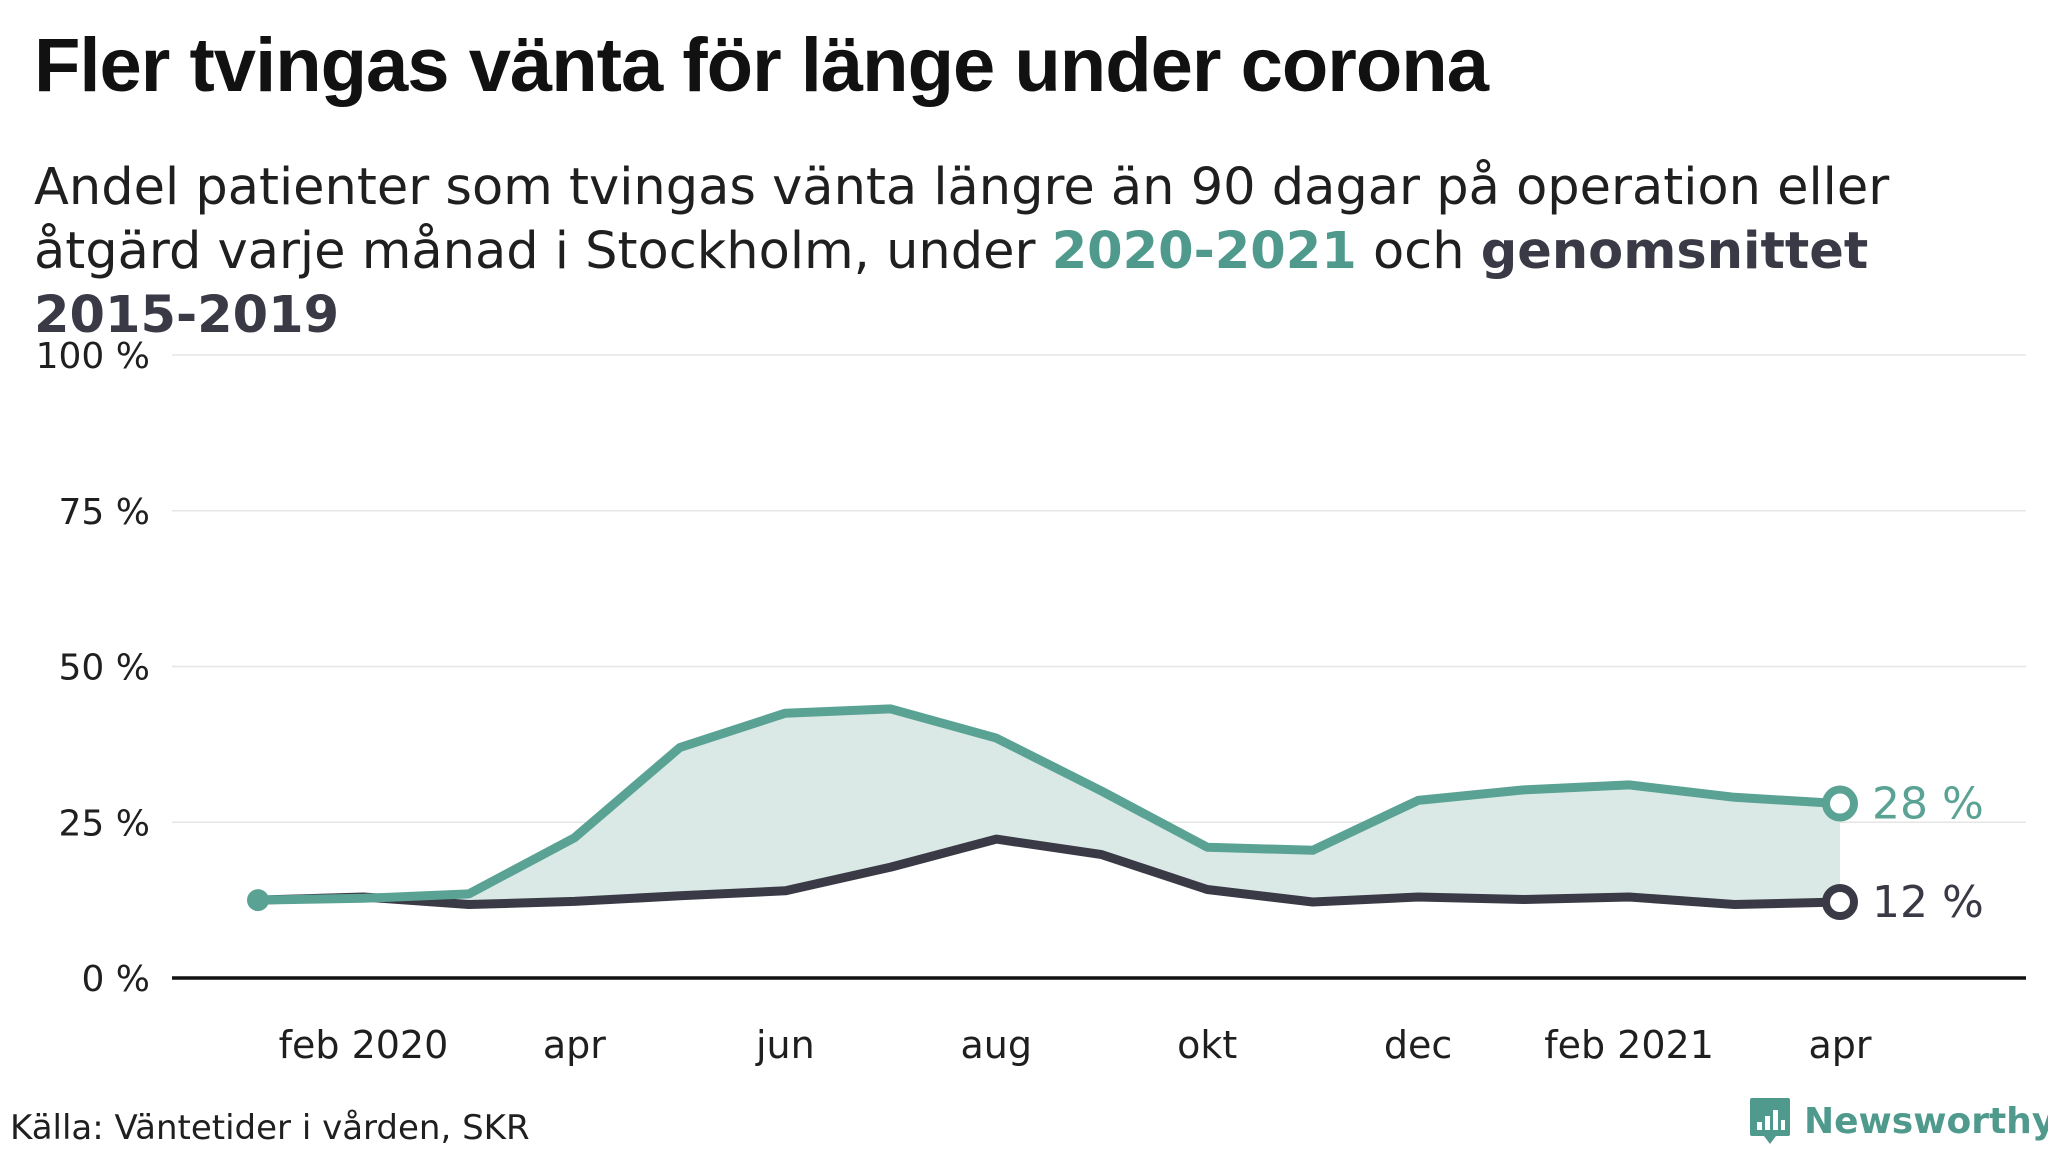  Describe the element at coordinates (1926, 1121) in the screenshot. I see `logo-text: Newsworthy` at that location.